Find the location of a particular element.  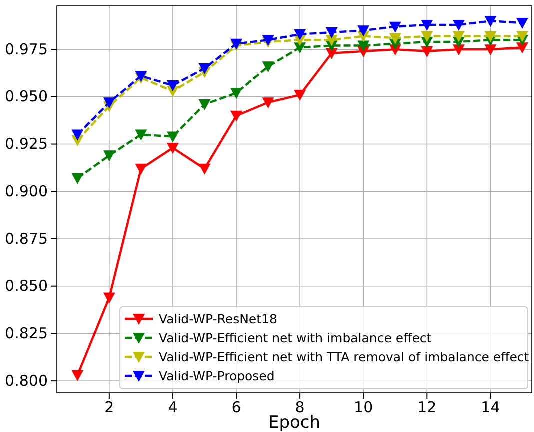

y-tick-label: 0.925 is located at coordinates (26, 144).